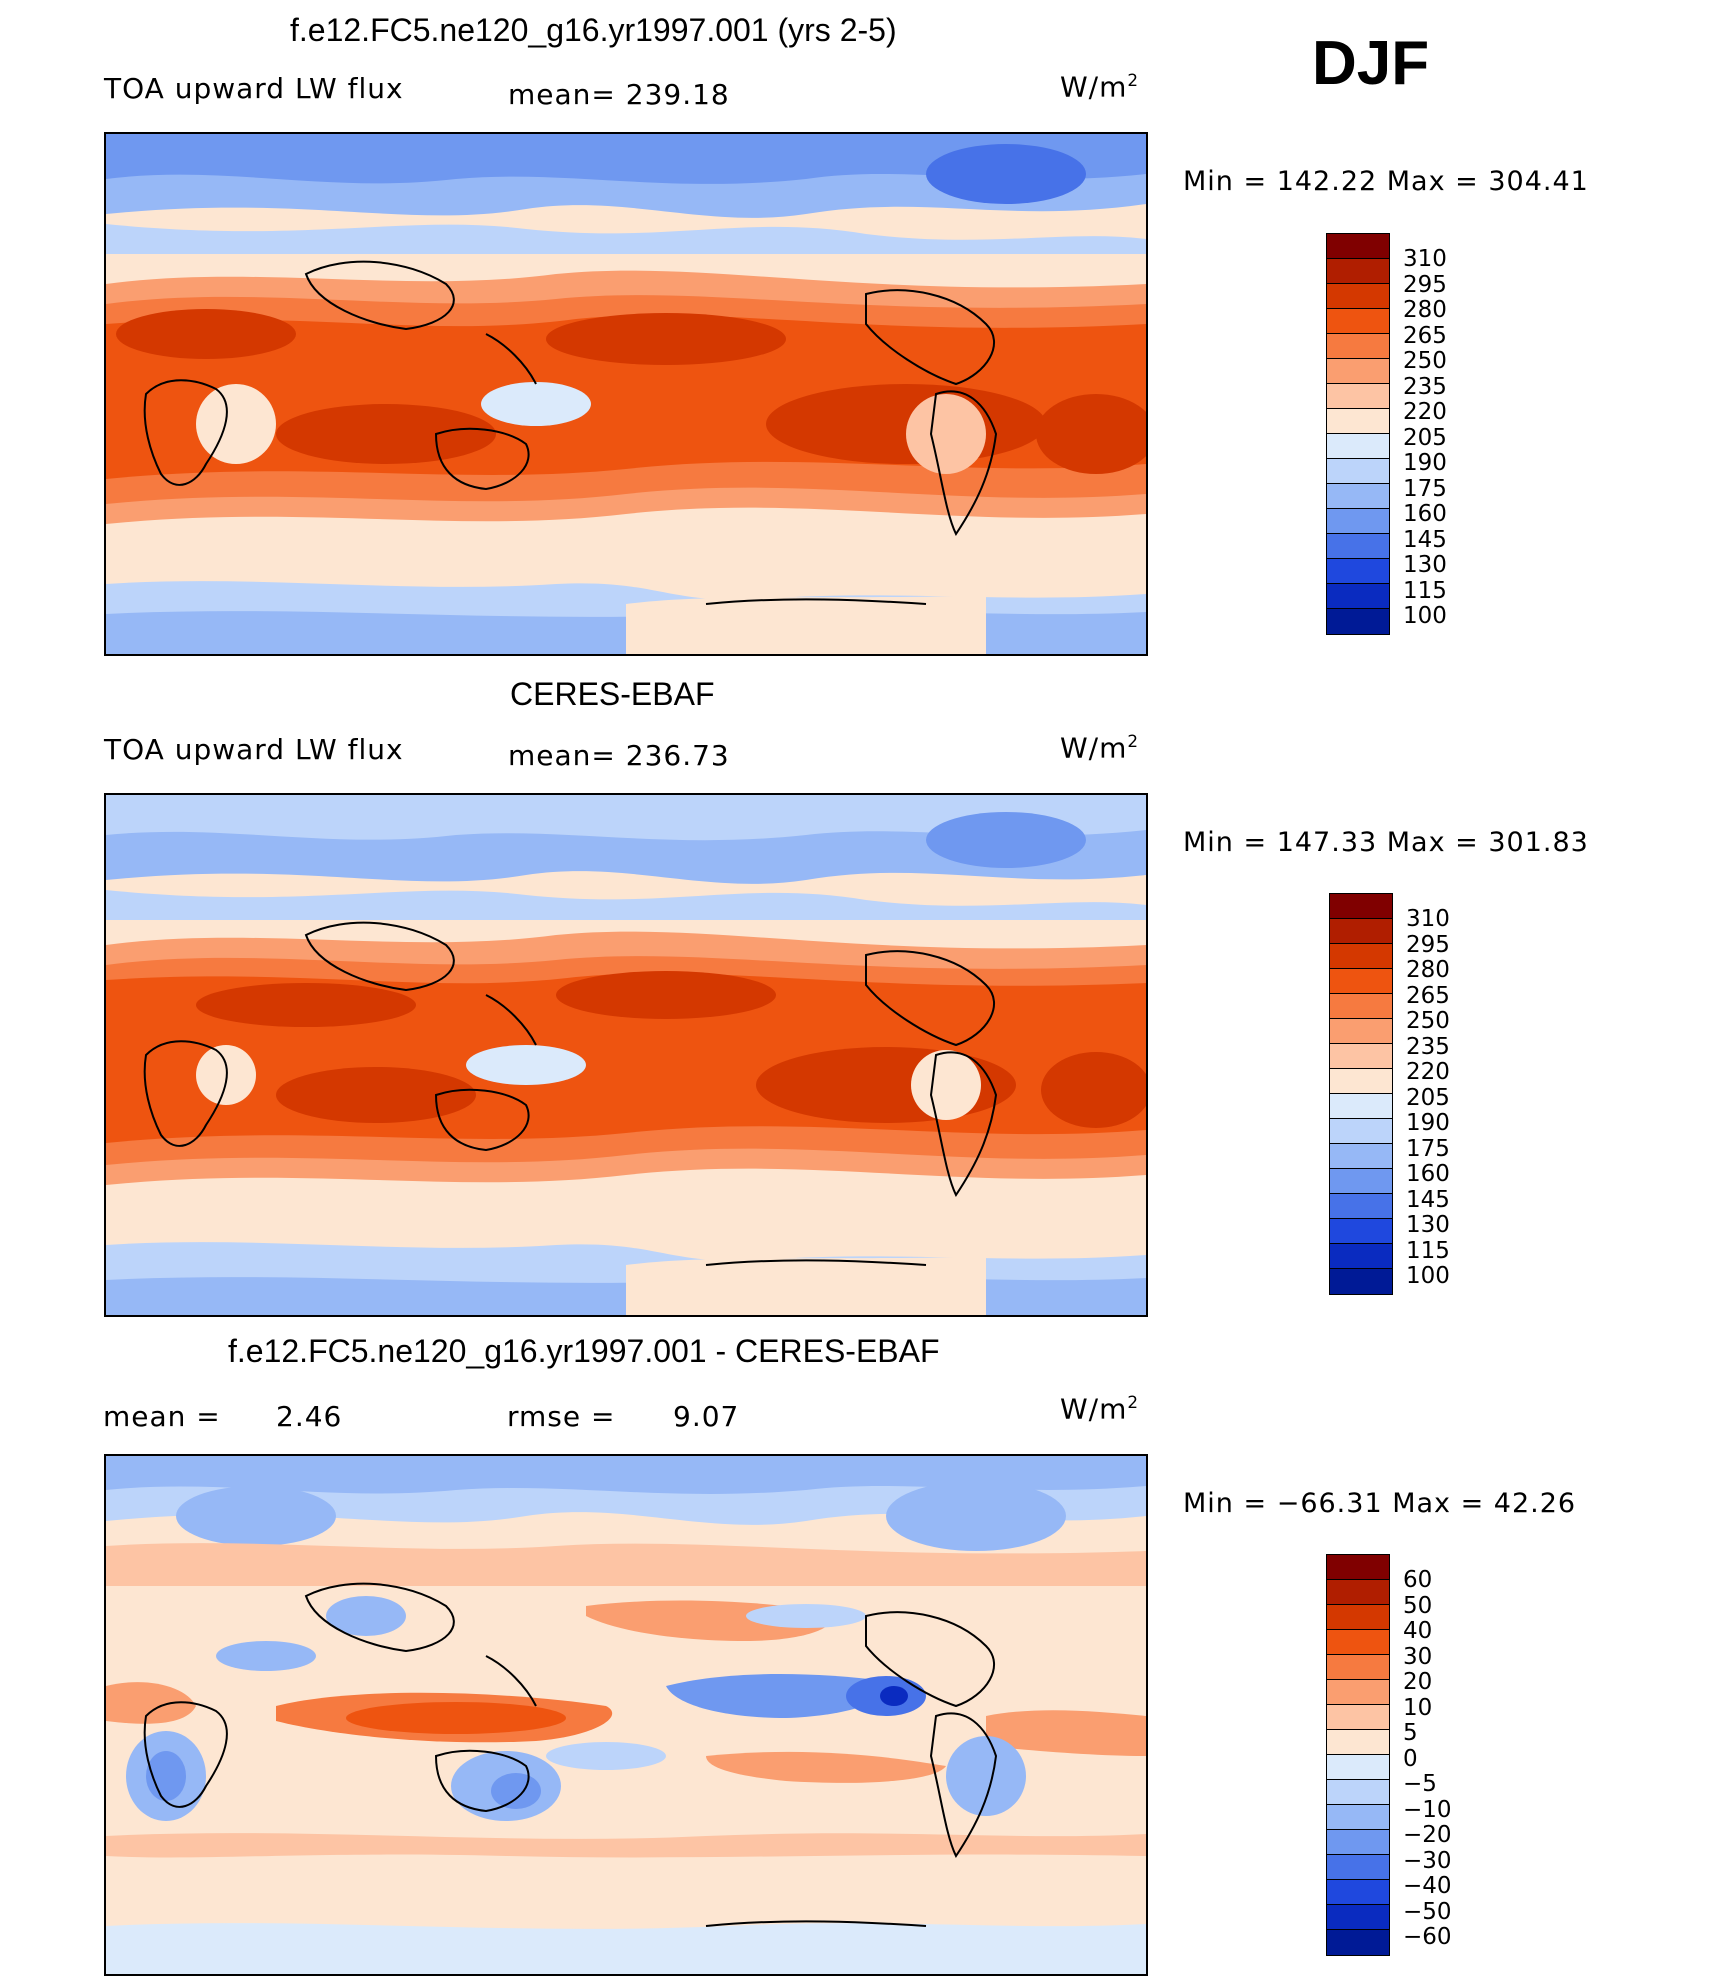  Describe the element at coordinates (1428, 1276) in the screenshot. I see `cb2-tick: 100` at that location.